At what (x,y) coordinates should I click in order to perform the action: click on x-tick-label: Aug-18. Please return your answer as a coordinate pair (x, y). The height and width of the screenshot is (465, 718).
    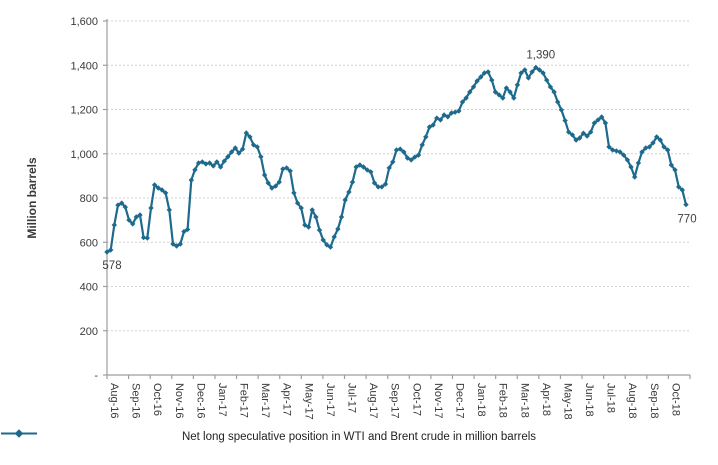
    Looking at the image, I should click on (632, 400).